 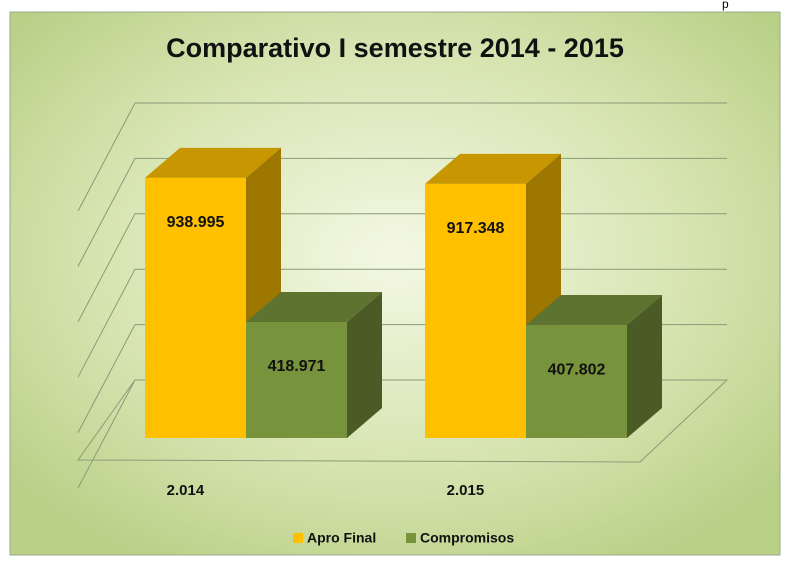 What do you see at coordinates (196, 222) in the screenshot?
I see `value-label: 938.995` at bounding box center [196, 222].